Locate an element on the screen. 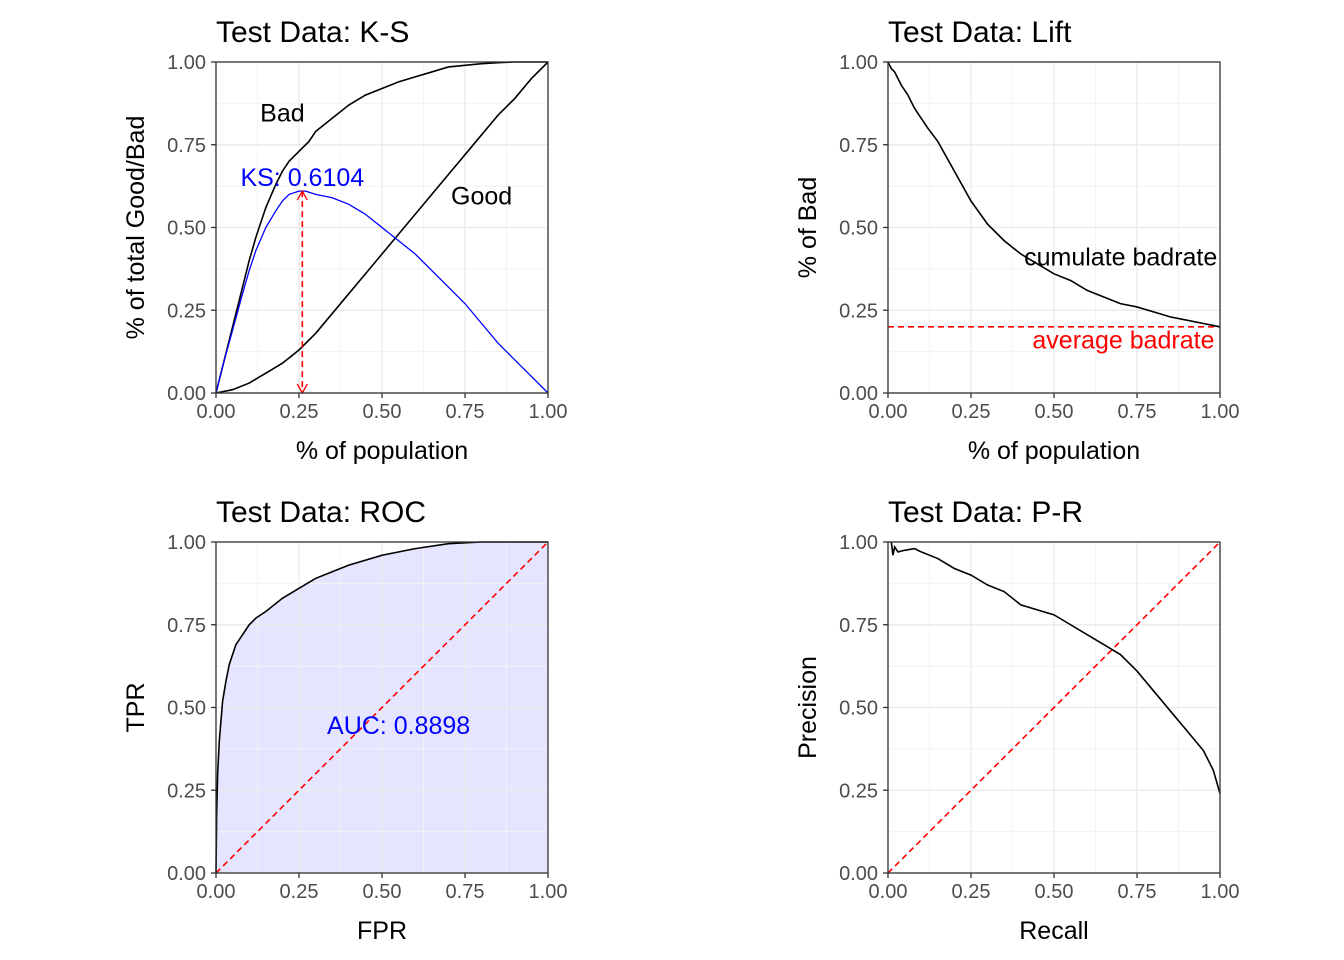  ks-statistic-curve is located at coordinates (382, 292).